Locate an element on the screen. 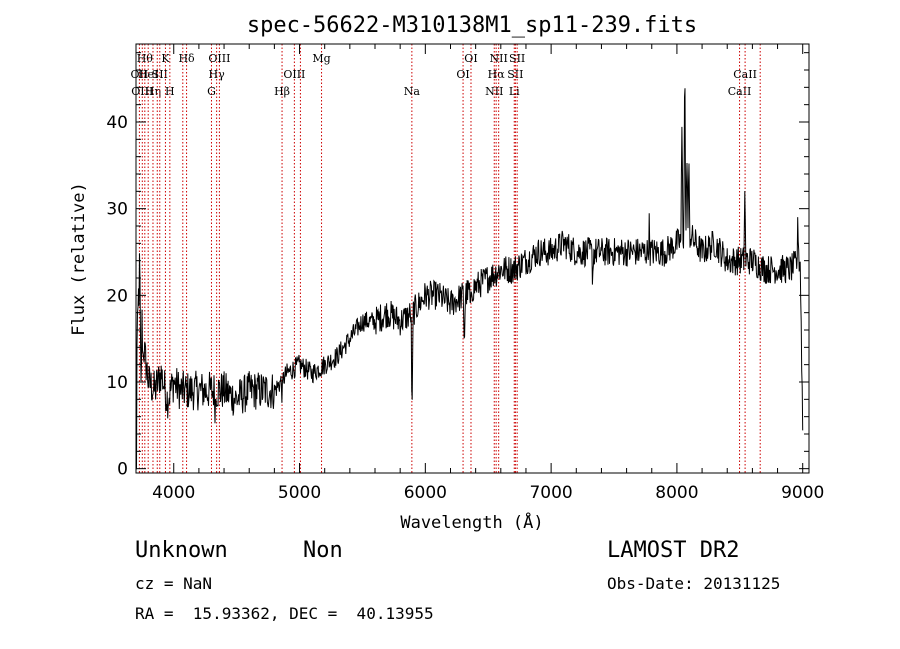  chart-title: spec-56622-M310138M1_sp11-239.fits is located at coordinates (472, 25).